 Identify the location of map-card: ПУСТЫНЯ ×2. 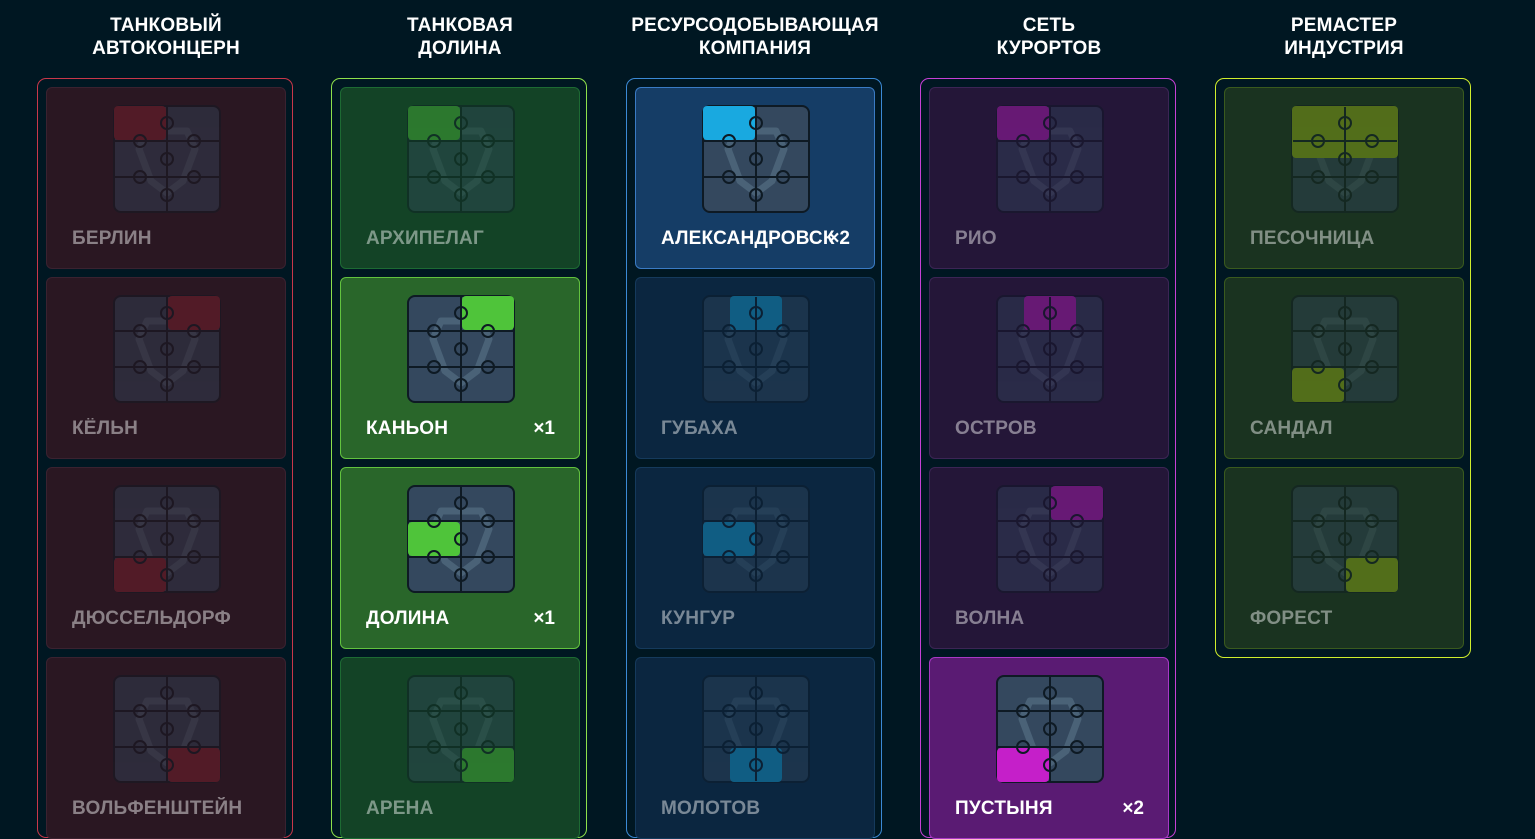
(1049, 748).